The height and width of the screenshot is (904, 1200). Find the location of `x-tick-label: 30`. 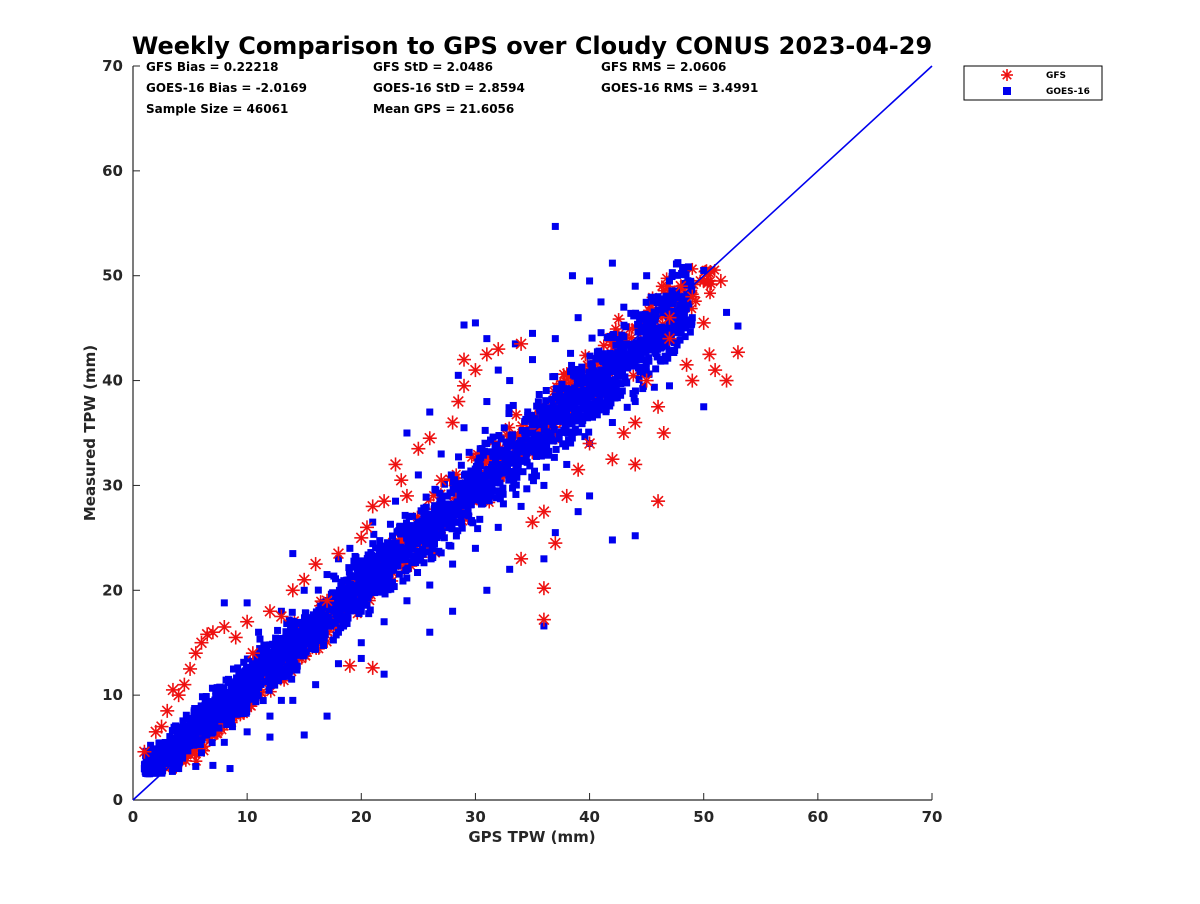

x-tick-label: 30 is located at coordinates (475, 817).